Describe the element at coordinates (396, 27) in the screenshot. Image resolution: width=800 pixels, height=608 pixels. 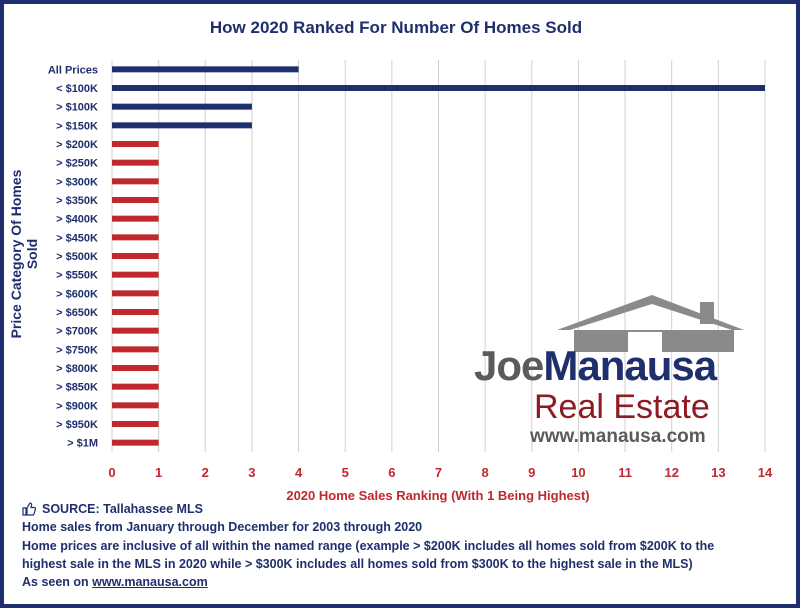
I see `chart-title: How 2020 Ranked For Number Of Homes Sold` at that location.